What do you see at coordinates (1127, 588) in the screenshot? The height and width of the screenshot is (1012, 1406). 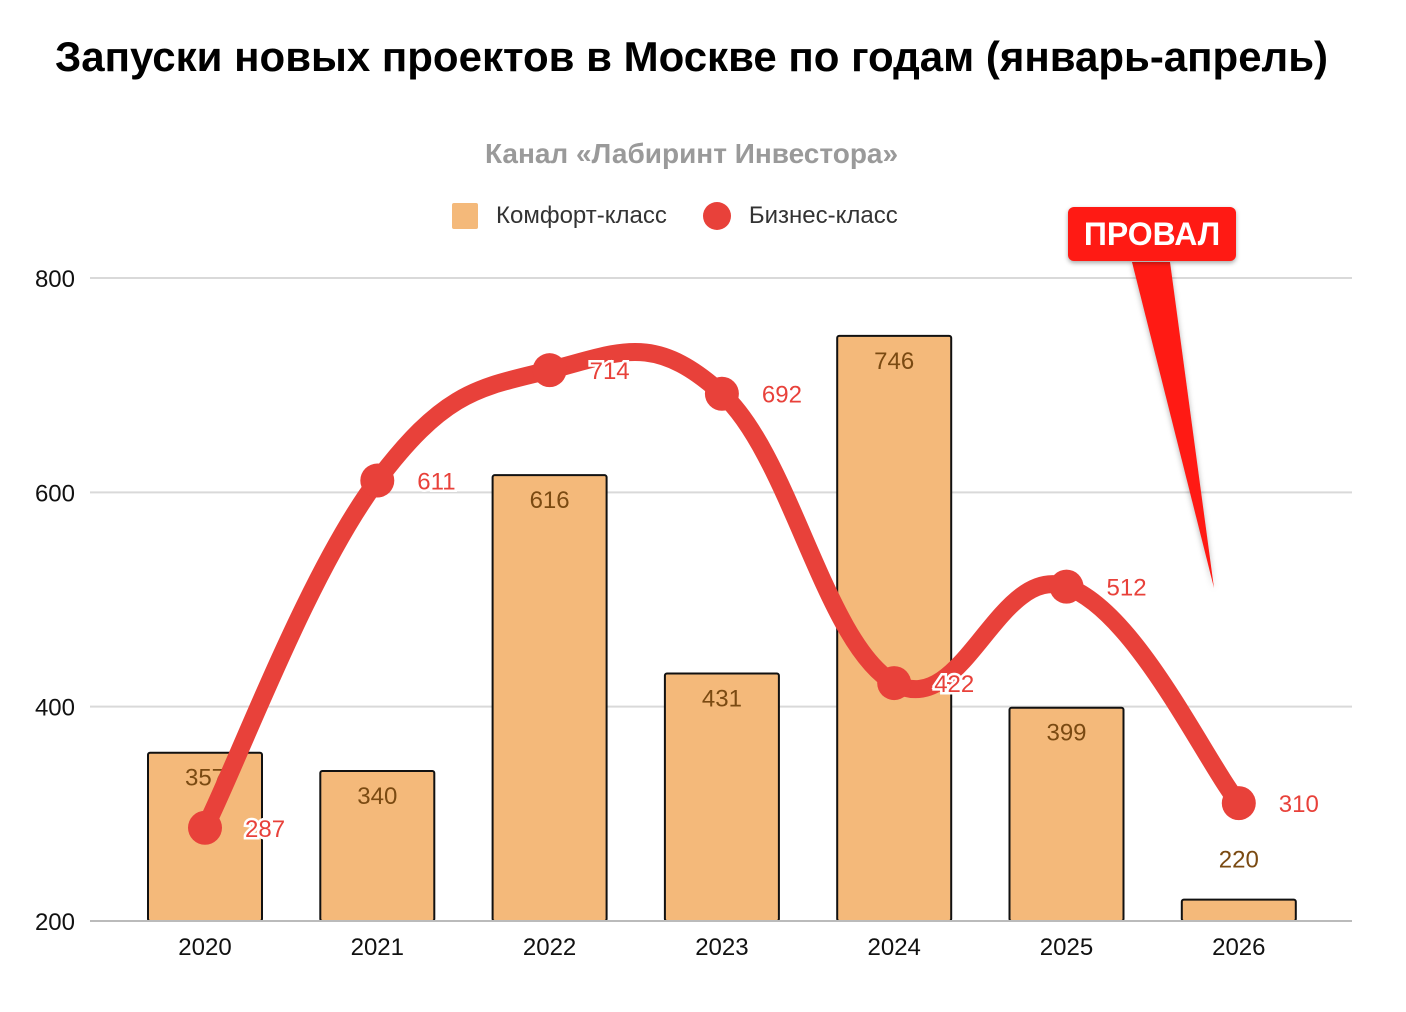 I see `line-value-label: 512` at bounding box center [1127, 588].